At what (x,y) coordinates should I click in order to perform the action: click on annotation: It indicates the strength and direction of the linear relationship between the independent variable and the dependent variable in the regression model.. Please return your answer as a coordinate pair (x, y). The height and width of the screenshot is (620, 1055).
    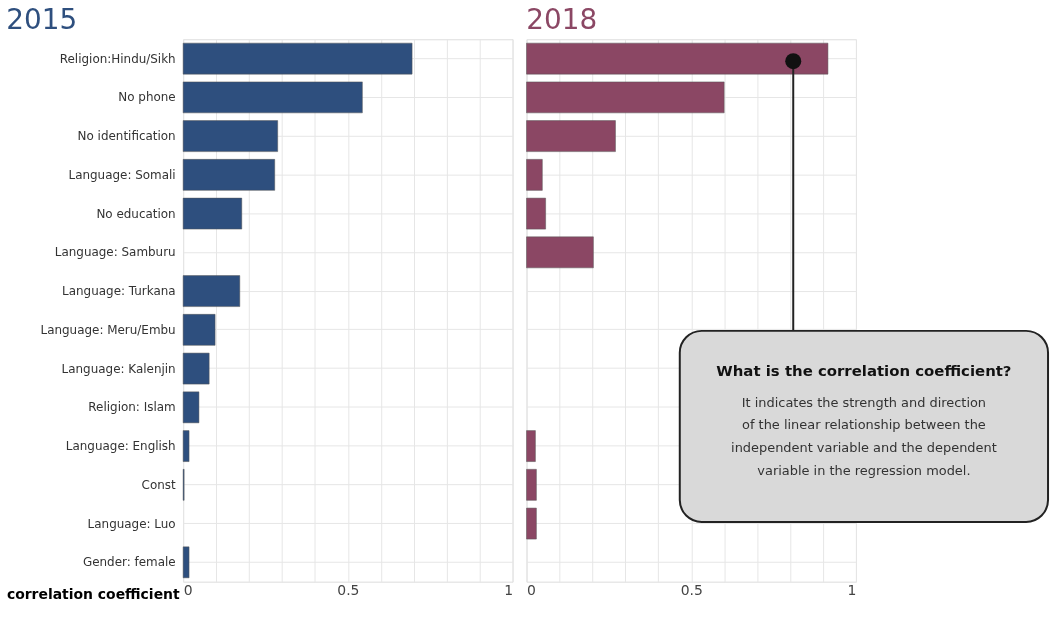
    Looking at the image, I should click on (864, 436).